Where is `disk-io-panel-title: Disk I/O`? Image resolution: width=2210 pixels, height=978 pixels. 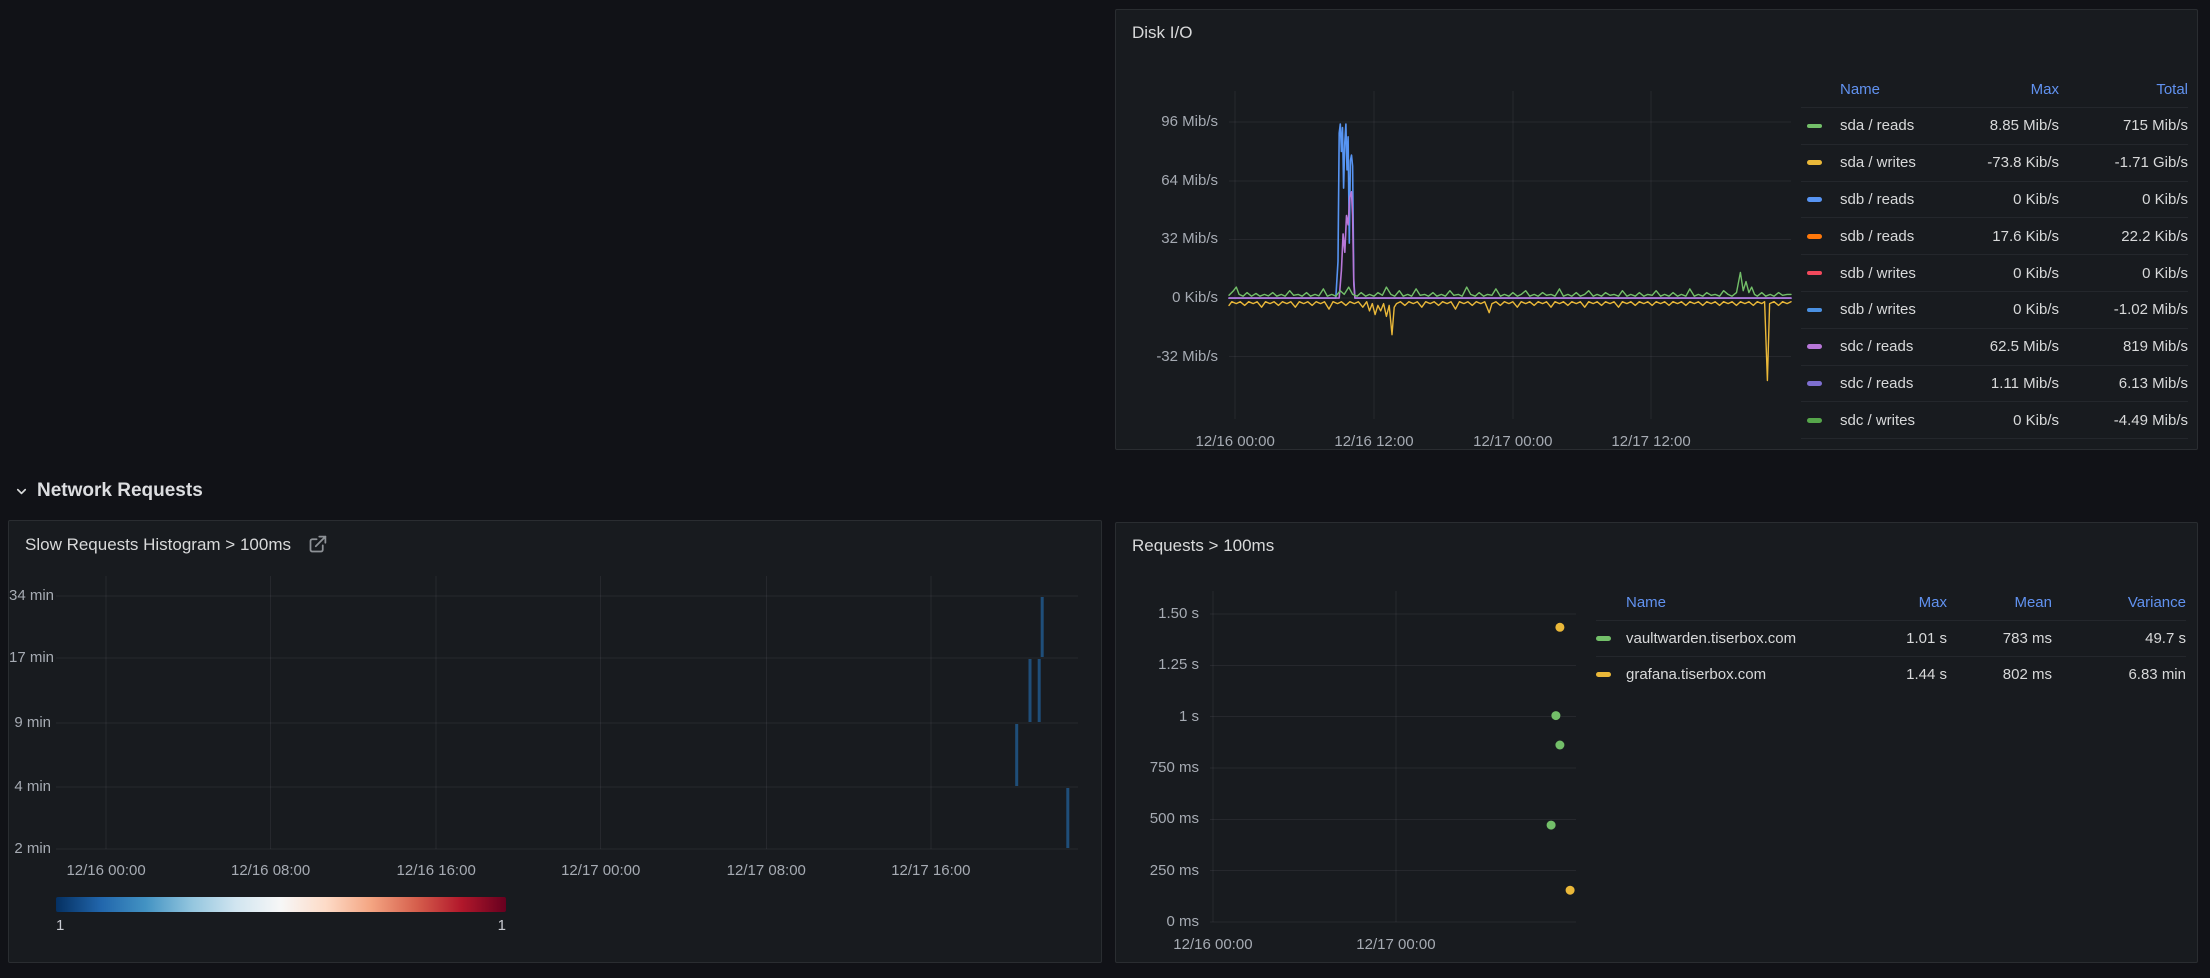 disk-io-panel-title: Disk I/O is located at coordinates (1162, 33).